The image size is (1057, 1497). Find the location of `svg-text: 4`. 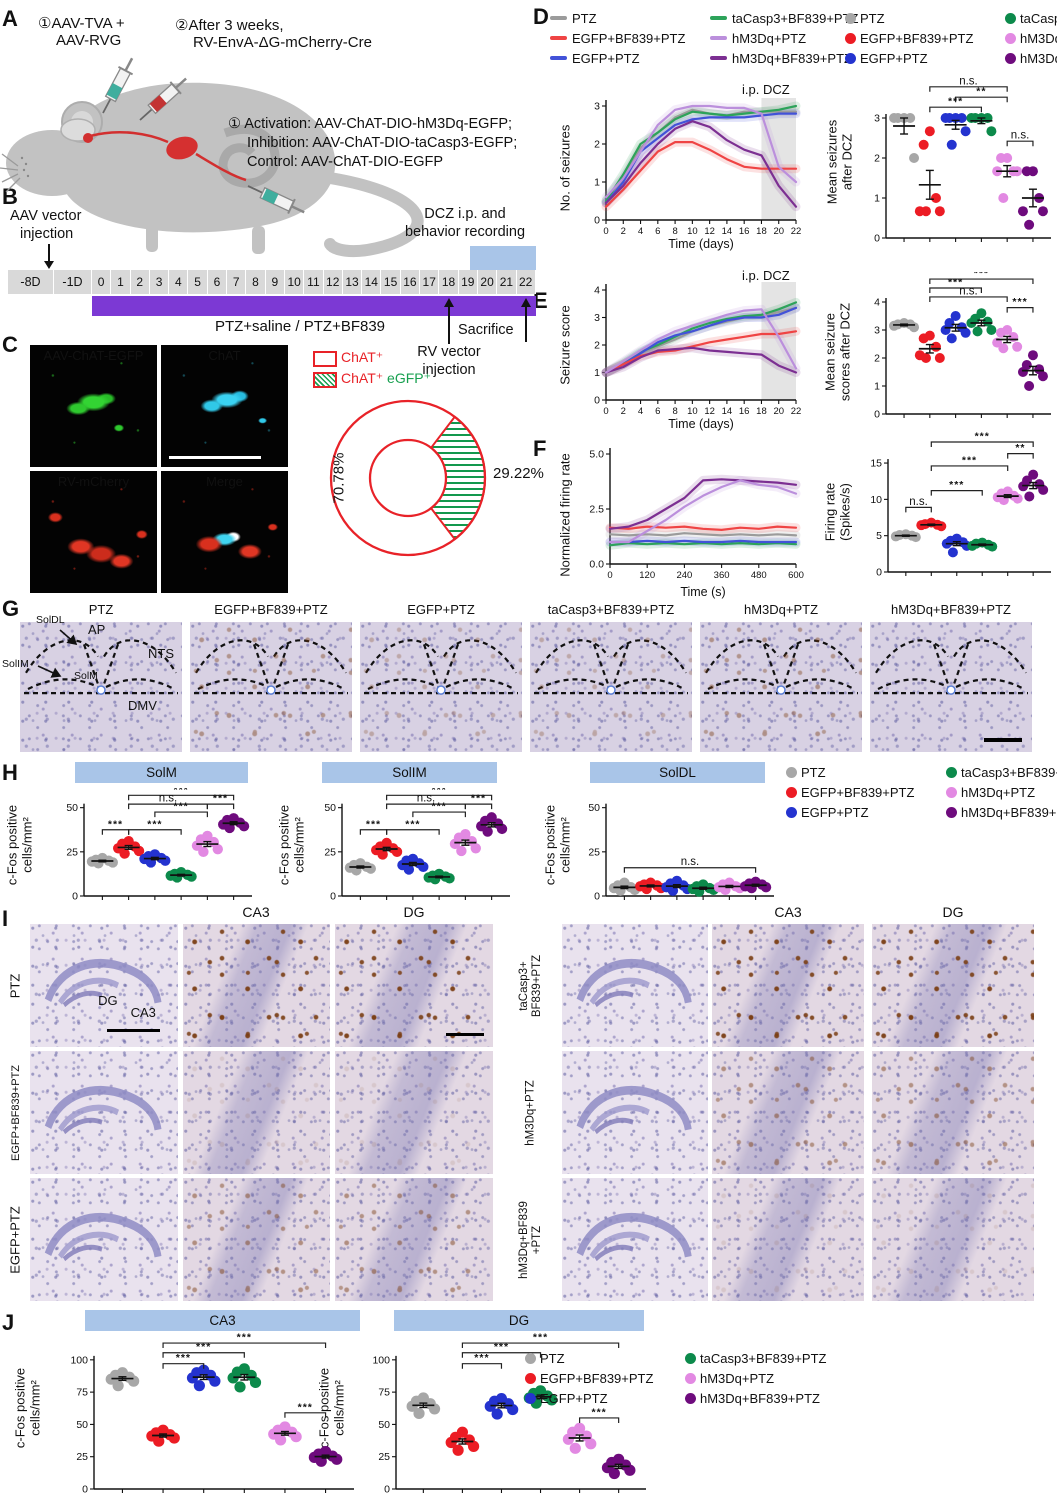

svg-text: 4 is located at coordinates (640, 231).